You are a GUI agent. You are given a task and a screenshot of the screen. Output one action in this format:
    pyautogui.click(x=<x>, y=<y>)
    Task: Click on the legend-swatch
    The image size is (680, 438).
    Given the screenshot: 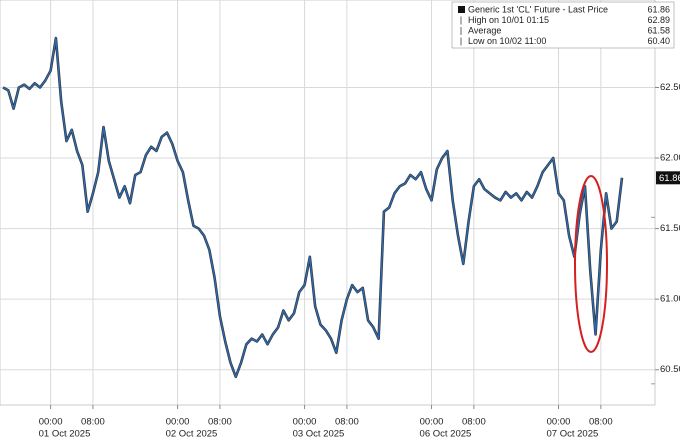 What is the action you would take?
    pyautogui.click(x=461, y=9)
    